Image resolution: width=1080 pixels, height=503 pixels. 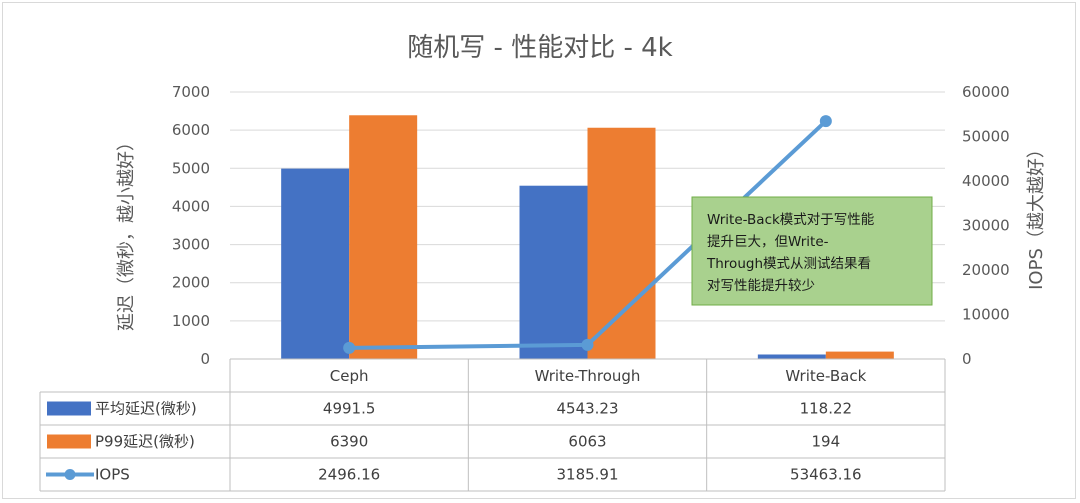 What do you see at coordinates (191, 283) in the screenshot?
I see `y-tick-label: 2000` at bounding box center [191, 283].